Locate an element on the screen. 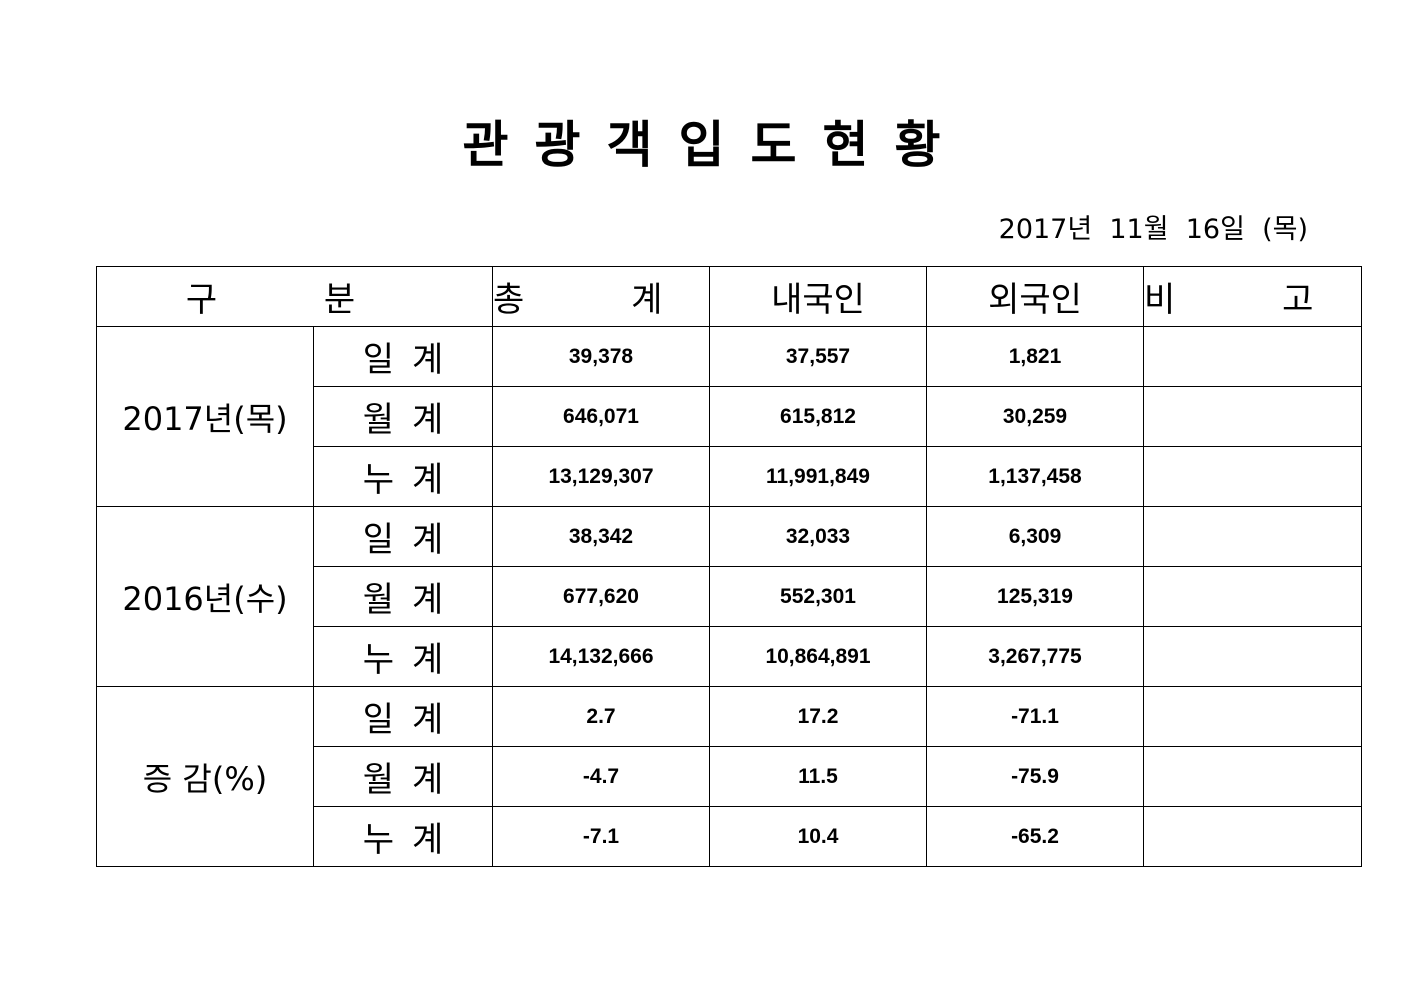 The height and width of the screenshot is (992, 1403). cell-total: 39,378 is located at coordinates (601, 356).